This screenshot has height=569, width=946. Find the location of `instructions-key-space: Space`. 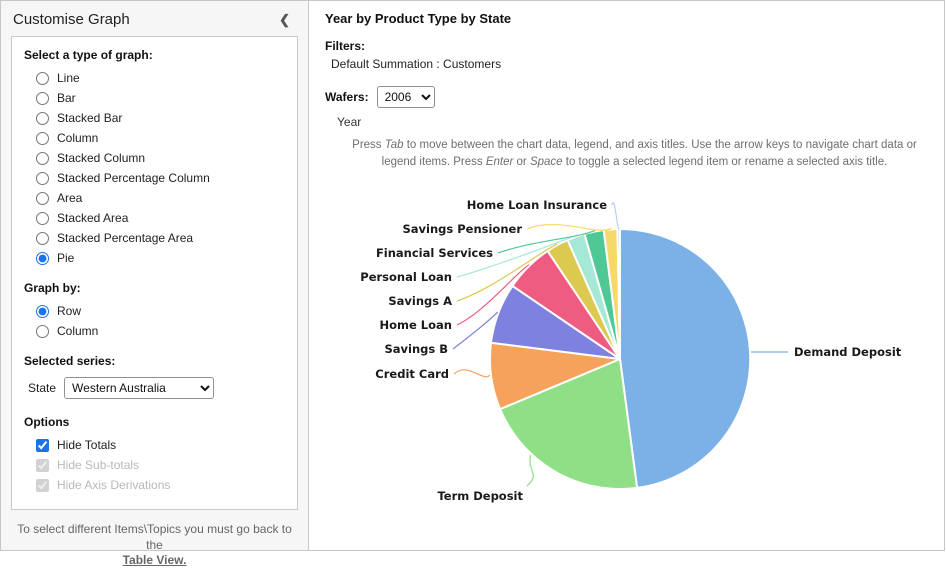

instructions-key-space: Space is located at coordinates (546, 161).